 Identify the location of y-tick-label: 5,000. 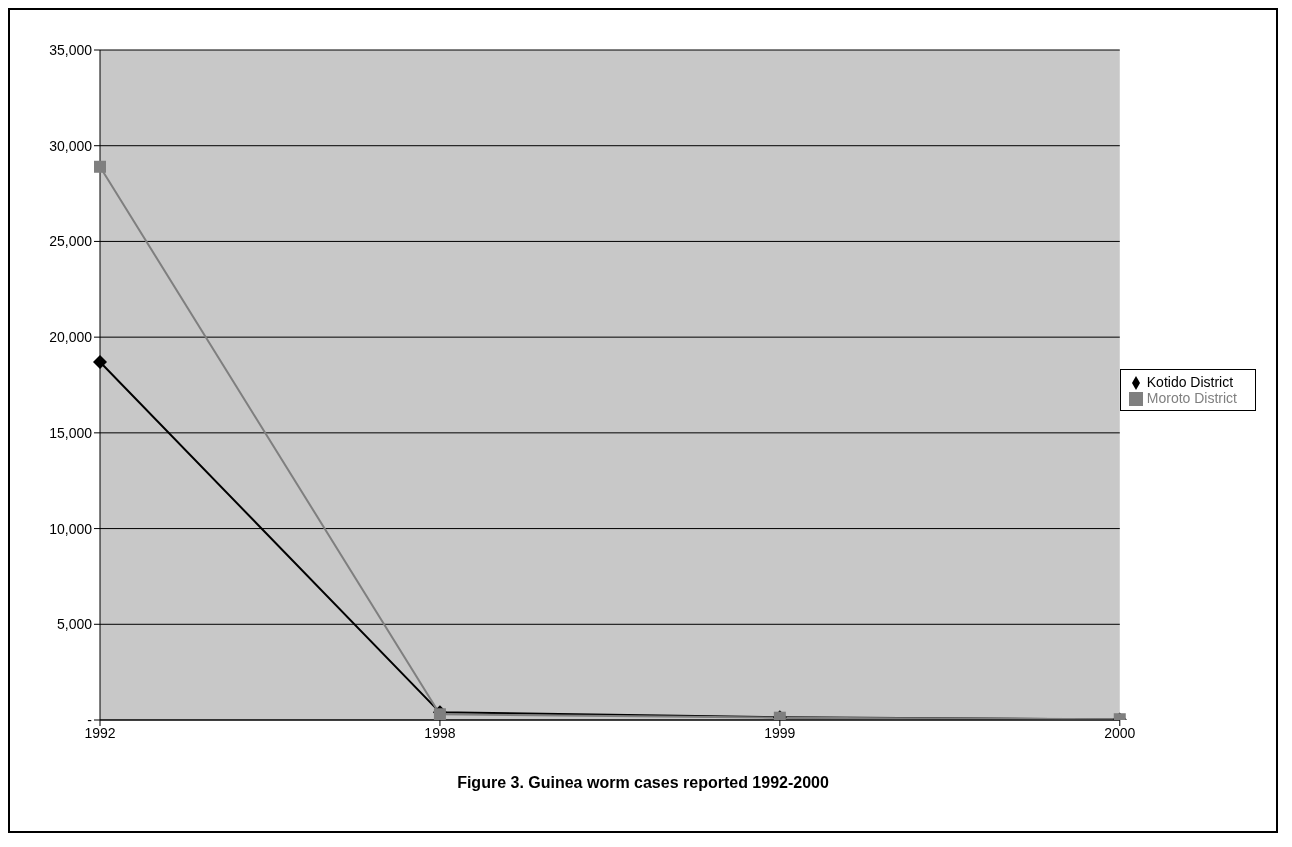
(74, 624).